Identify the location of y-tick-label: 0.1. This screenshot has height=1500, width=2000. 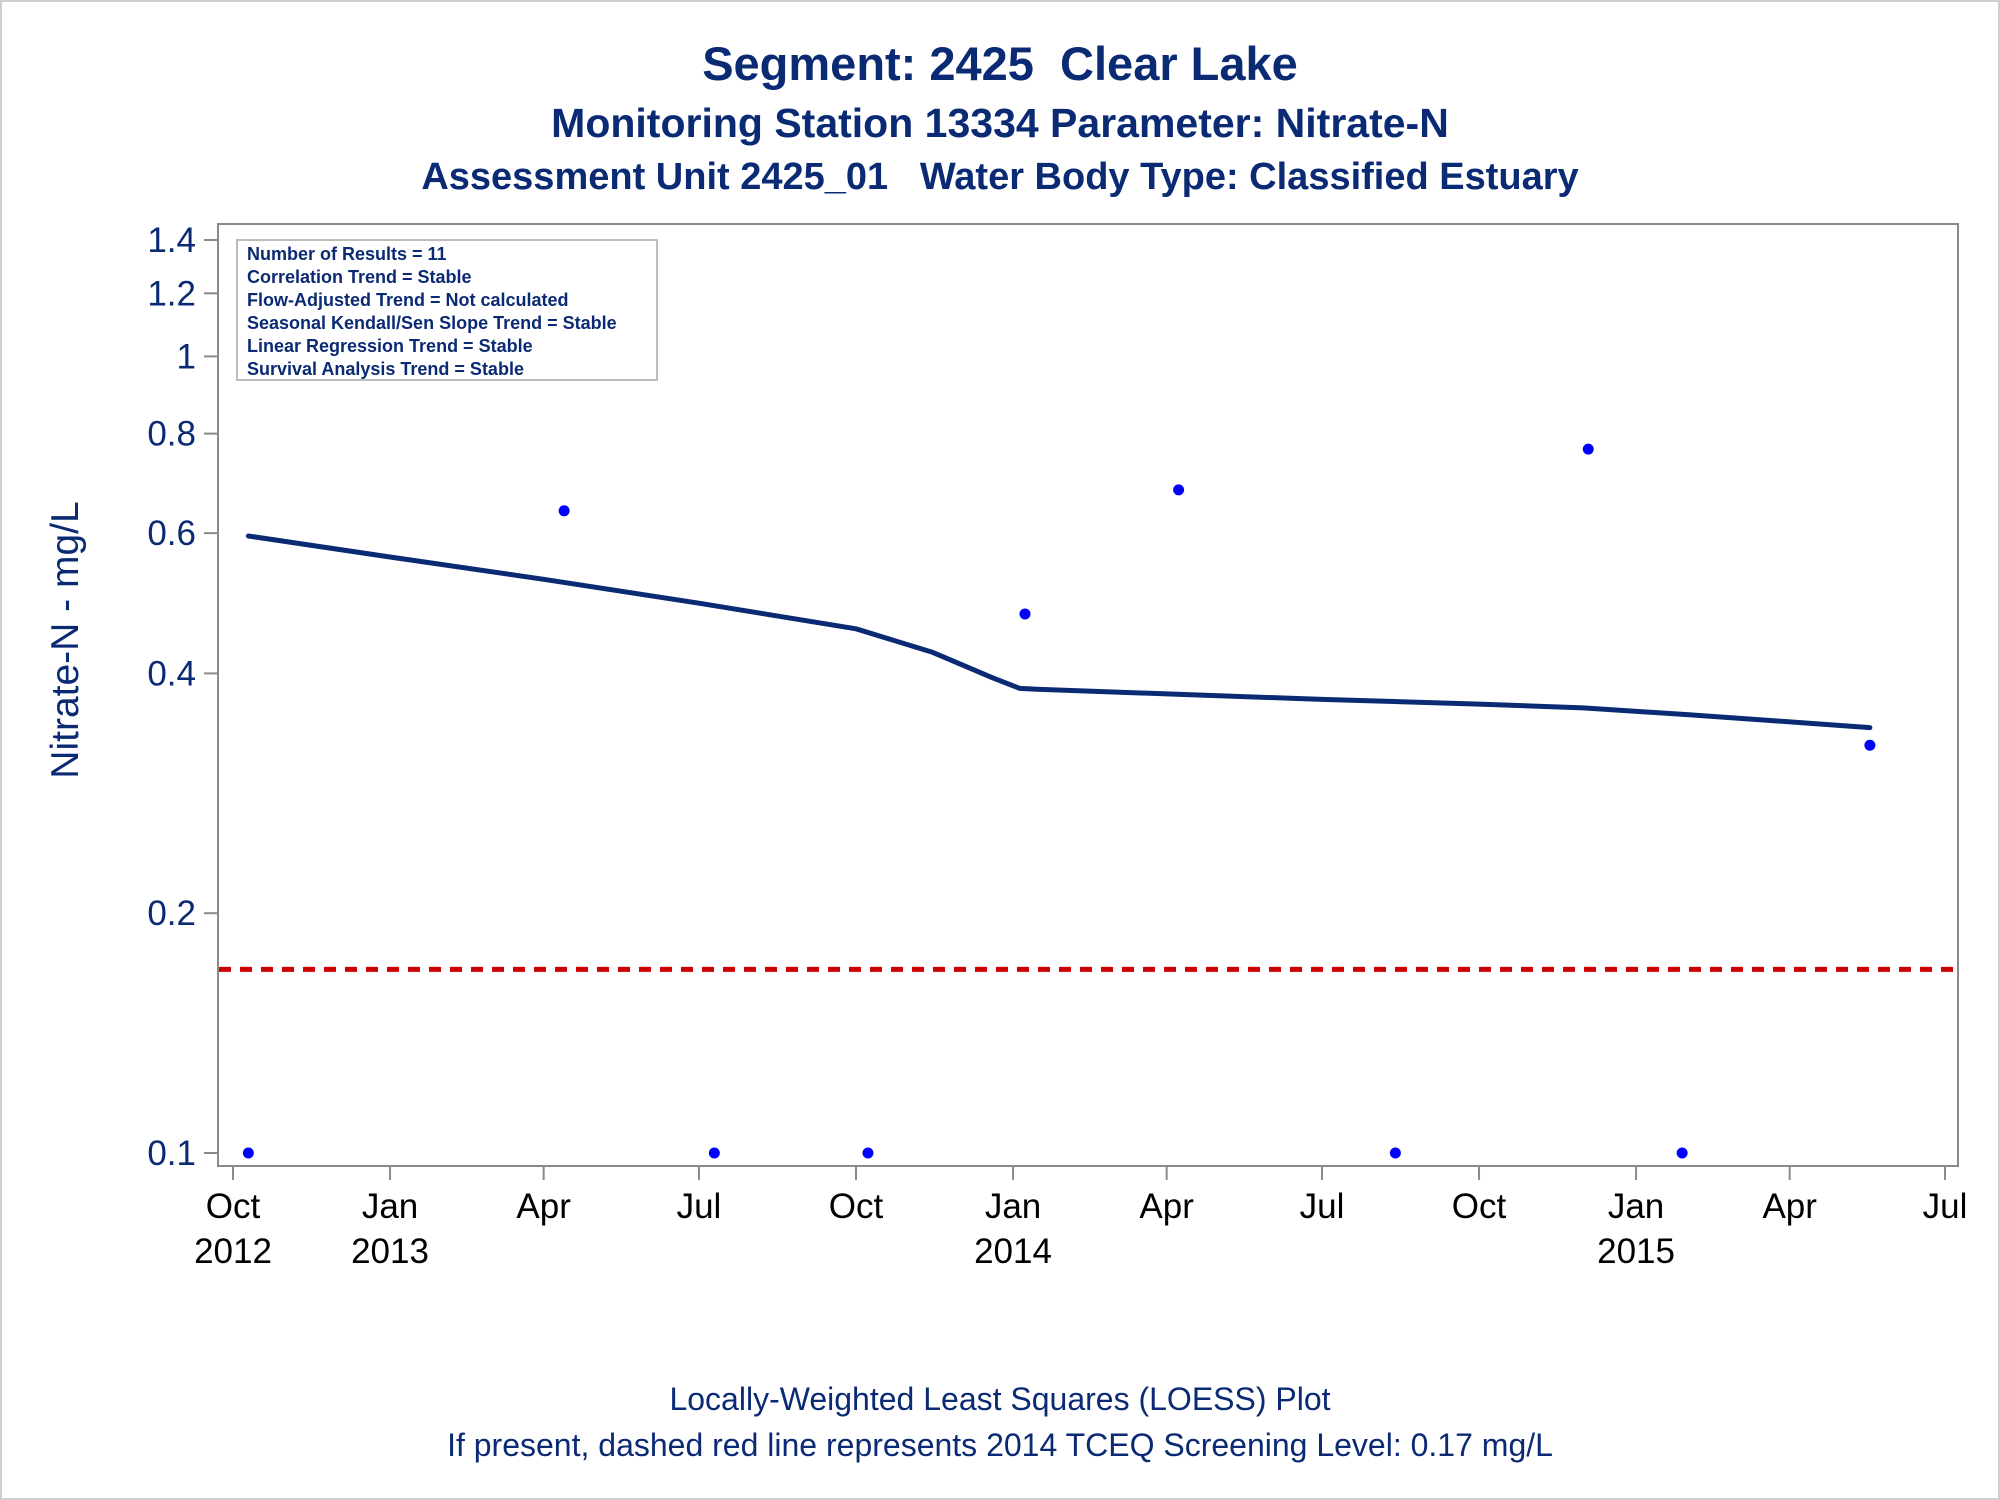
(171, 1153).